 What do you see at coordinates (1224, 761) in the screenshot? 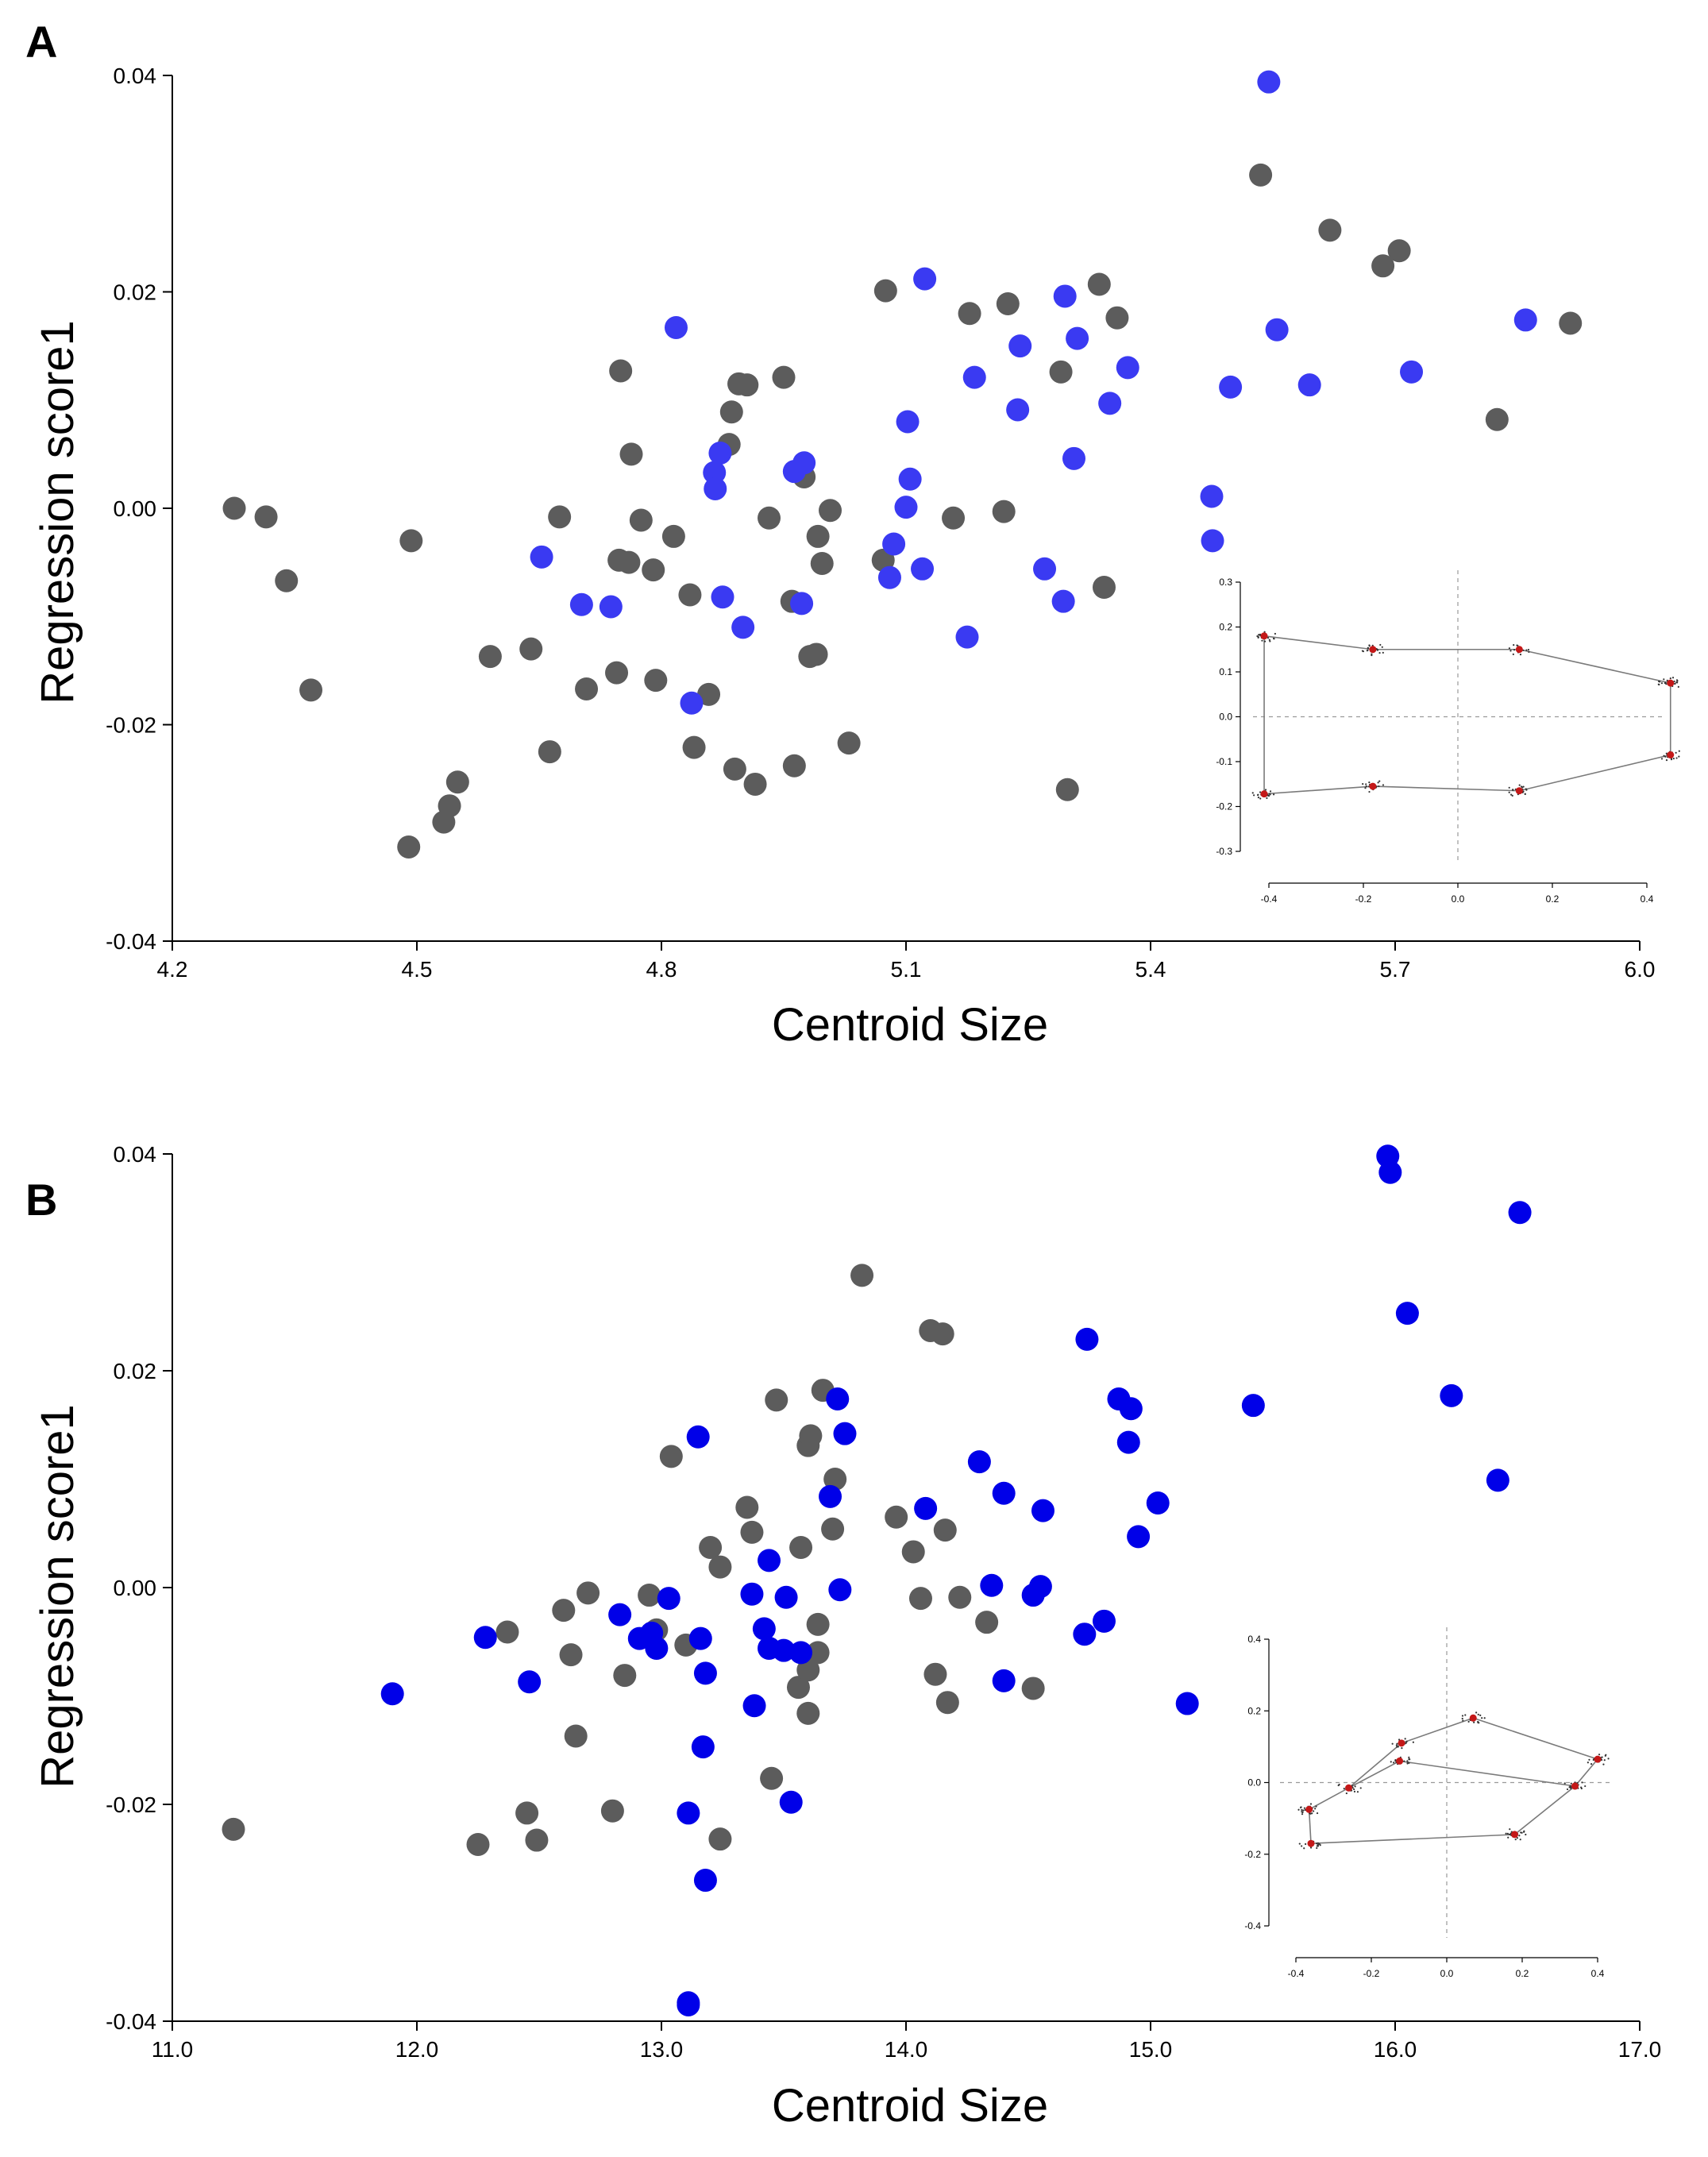
I see `panel-a-inset-y-tick-label: -0.1` at bounding box center [1224, 761].